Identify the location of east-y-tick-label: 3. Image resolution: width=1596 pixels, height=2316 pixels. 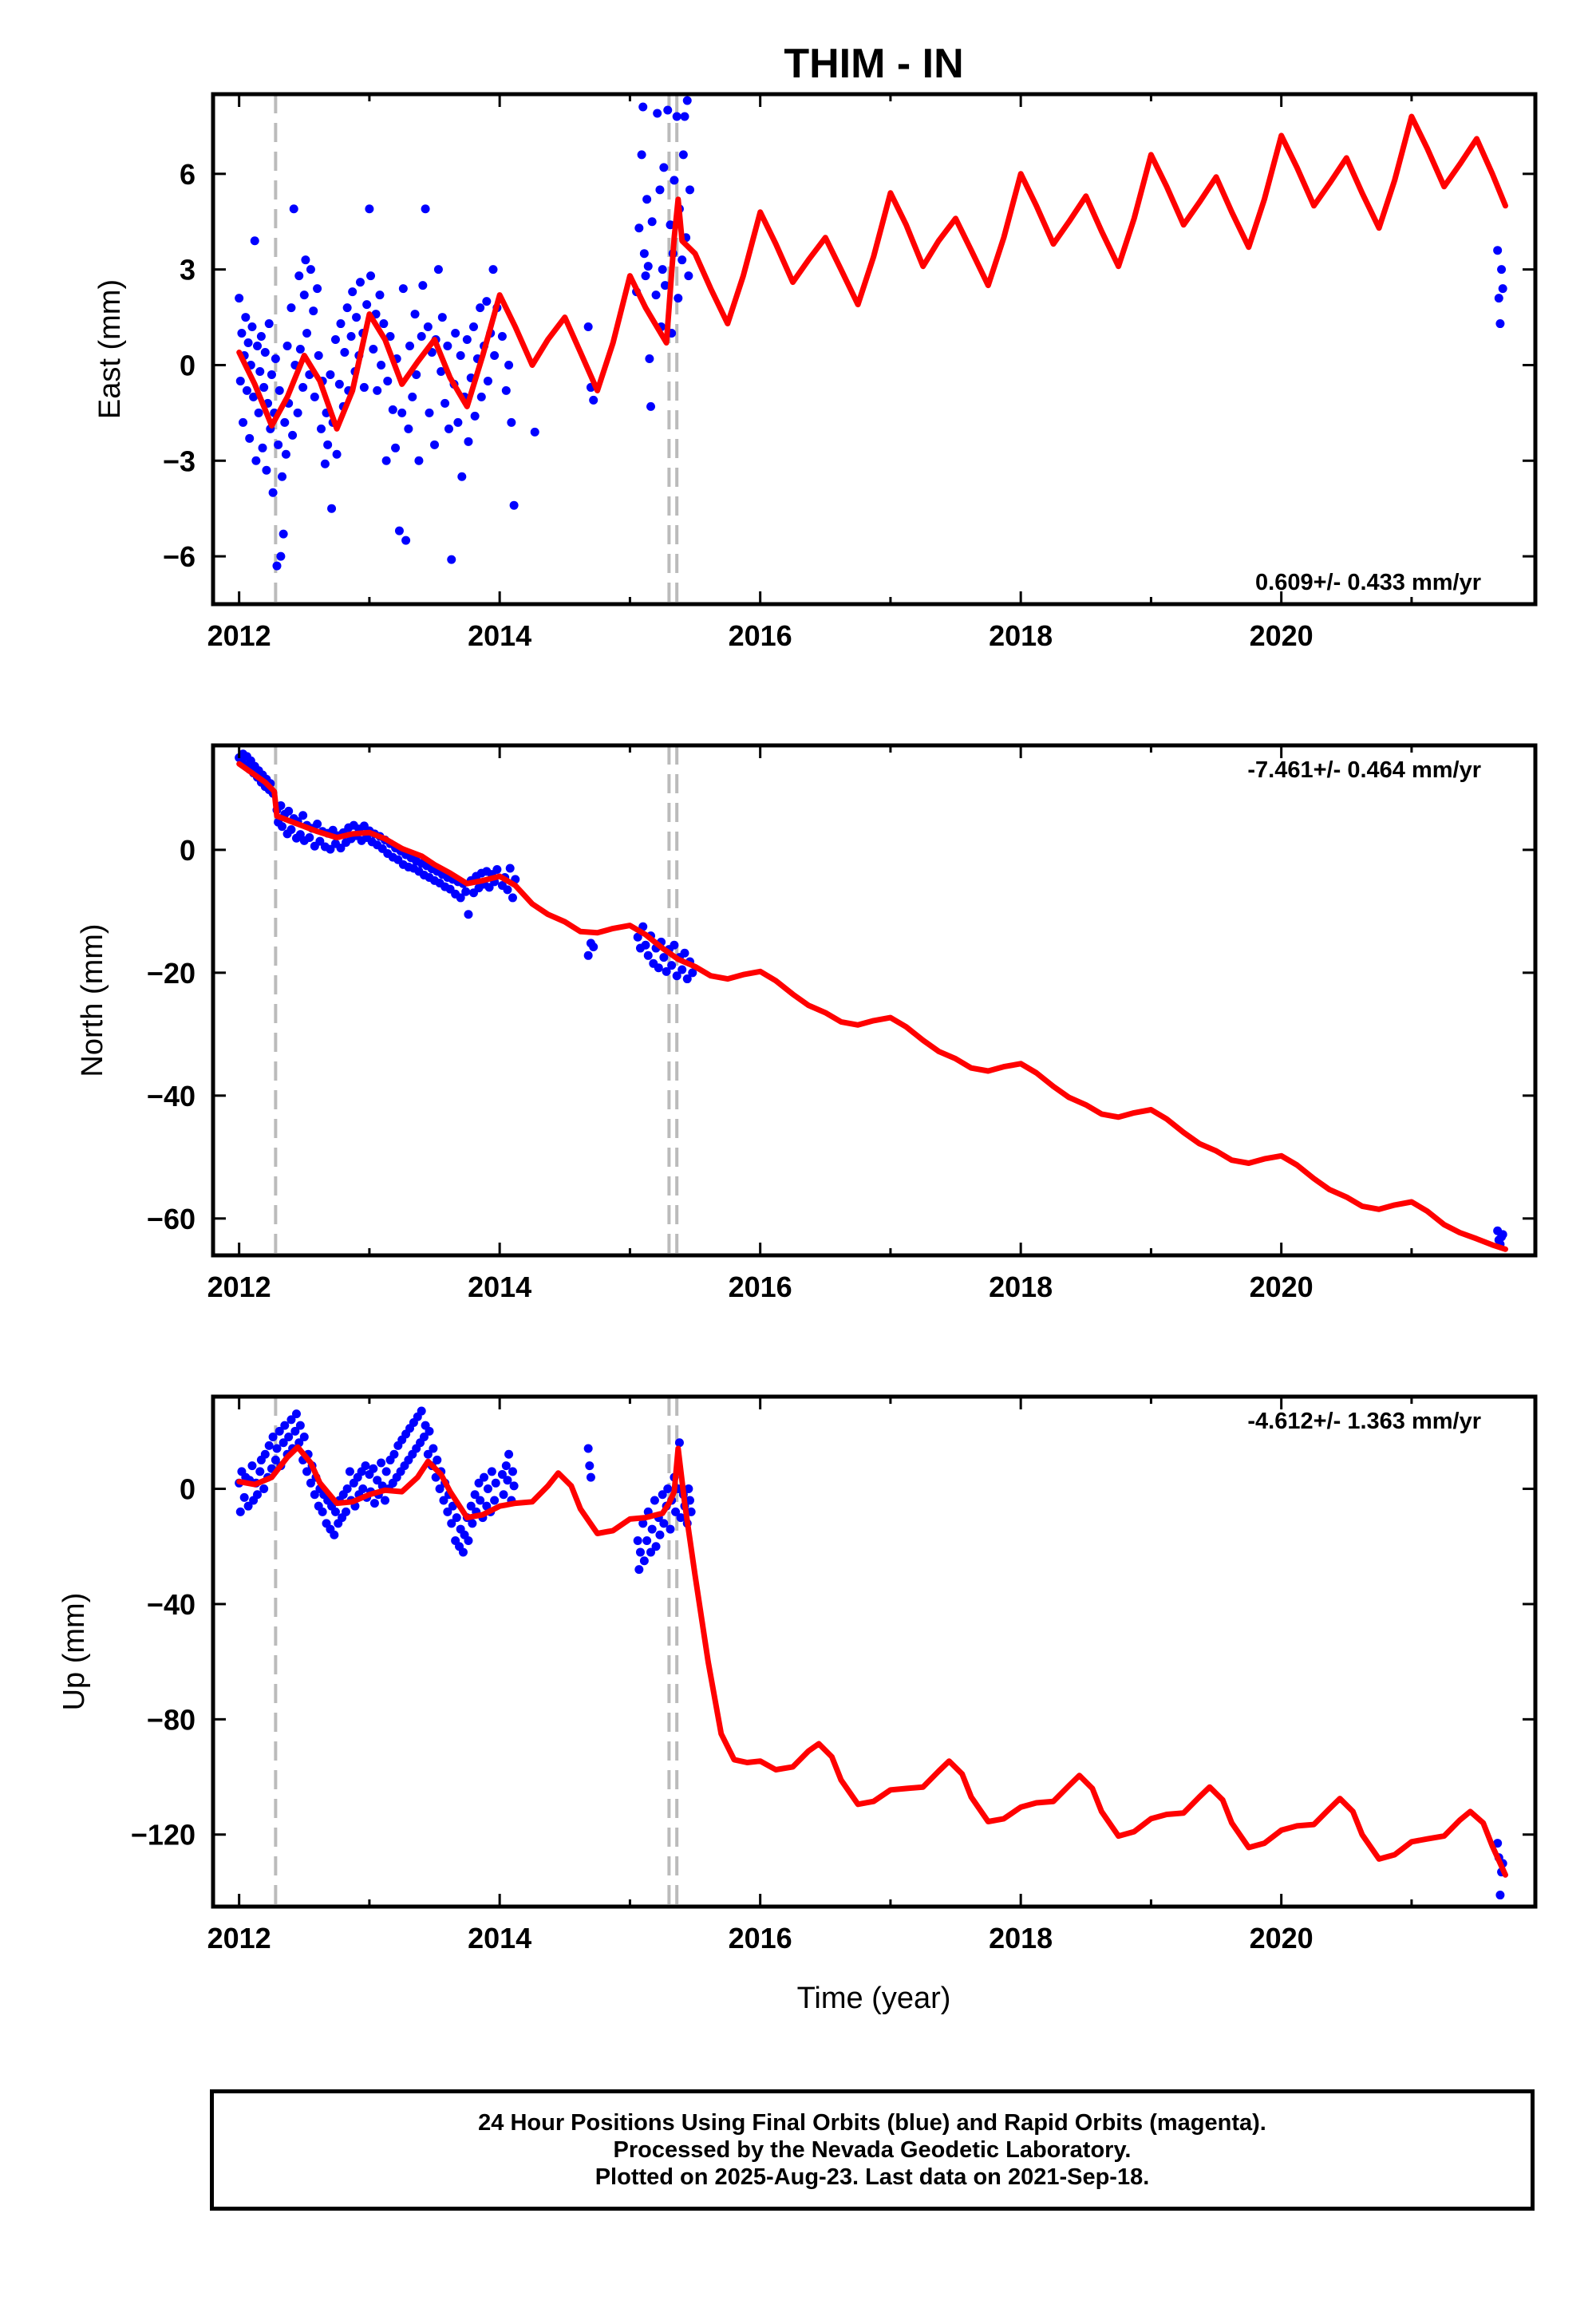
(188, 270).